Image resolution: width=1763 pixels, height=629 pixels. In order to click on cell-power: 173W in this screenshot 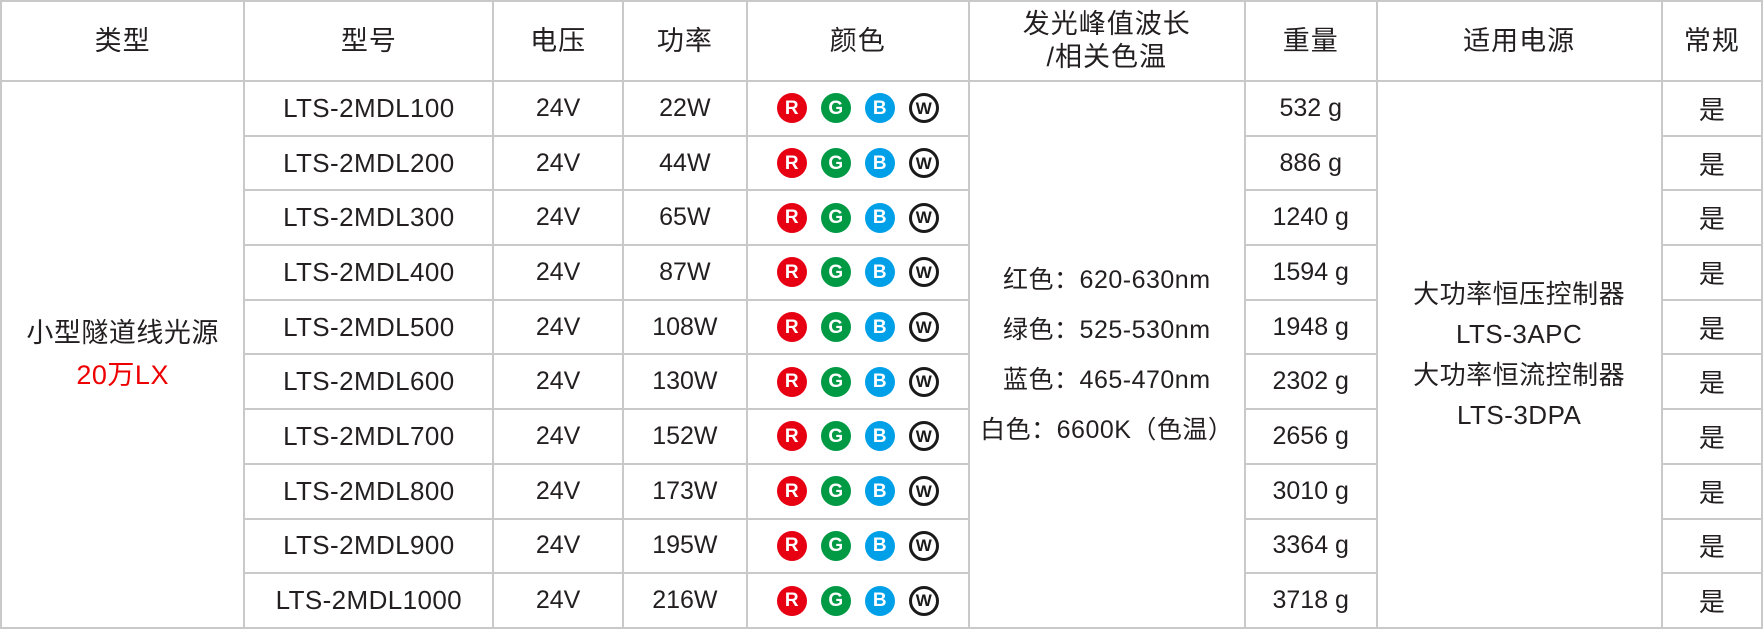, I will do `click(684, 491)`.